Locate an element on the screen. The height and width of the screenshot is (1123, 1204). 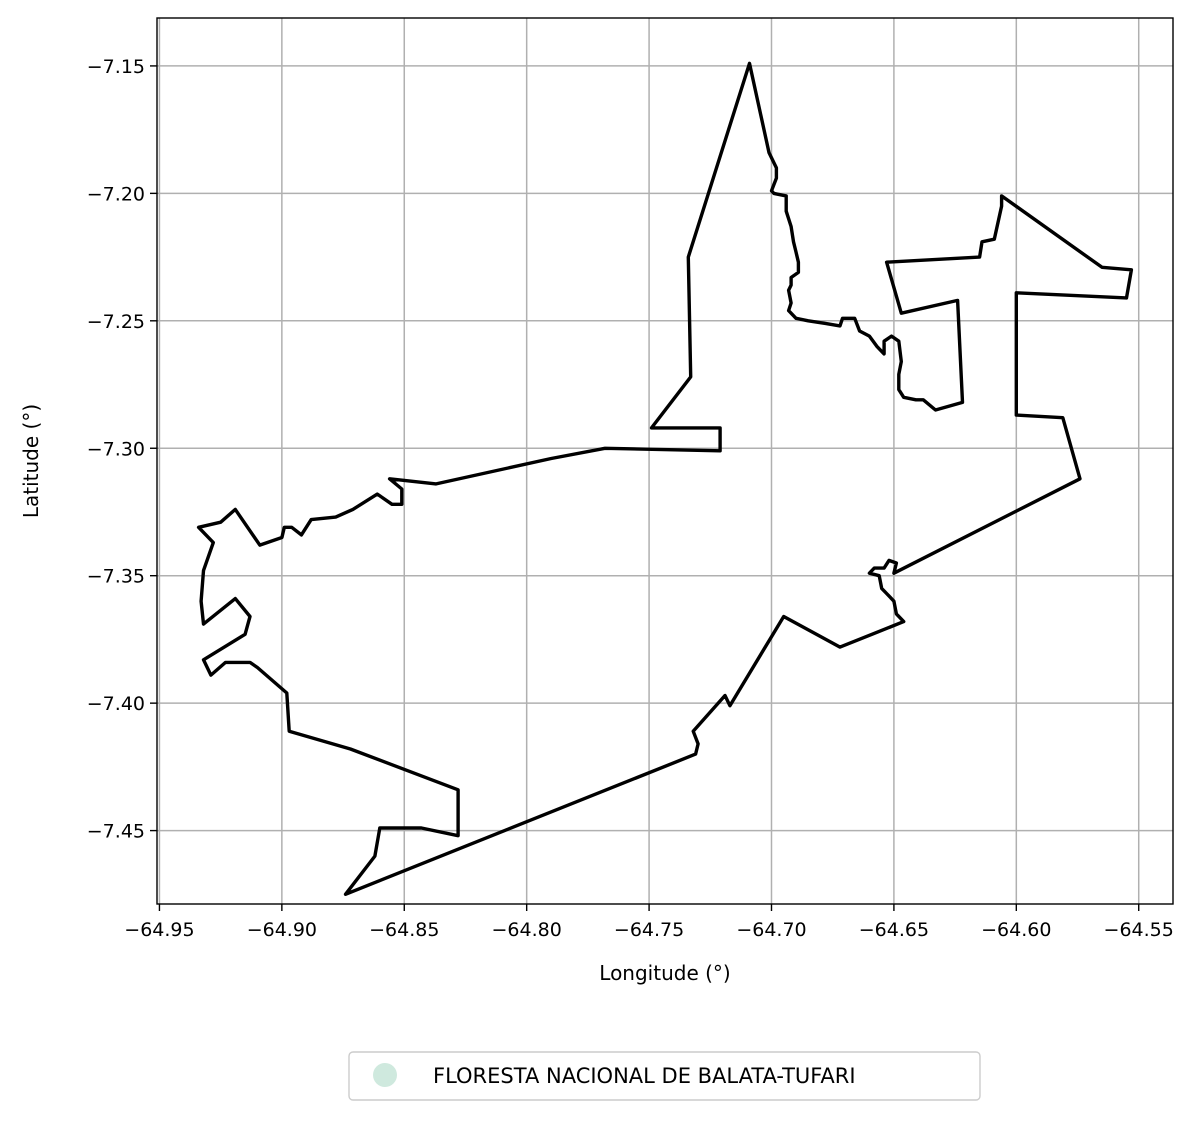
y-axis-ticks: −7.15 −7.20 −7.25 −7.30 −7.35 −7.40 −7.45 is located at coordinates (122, 449).